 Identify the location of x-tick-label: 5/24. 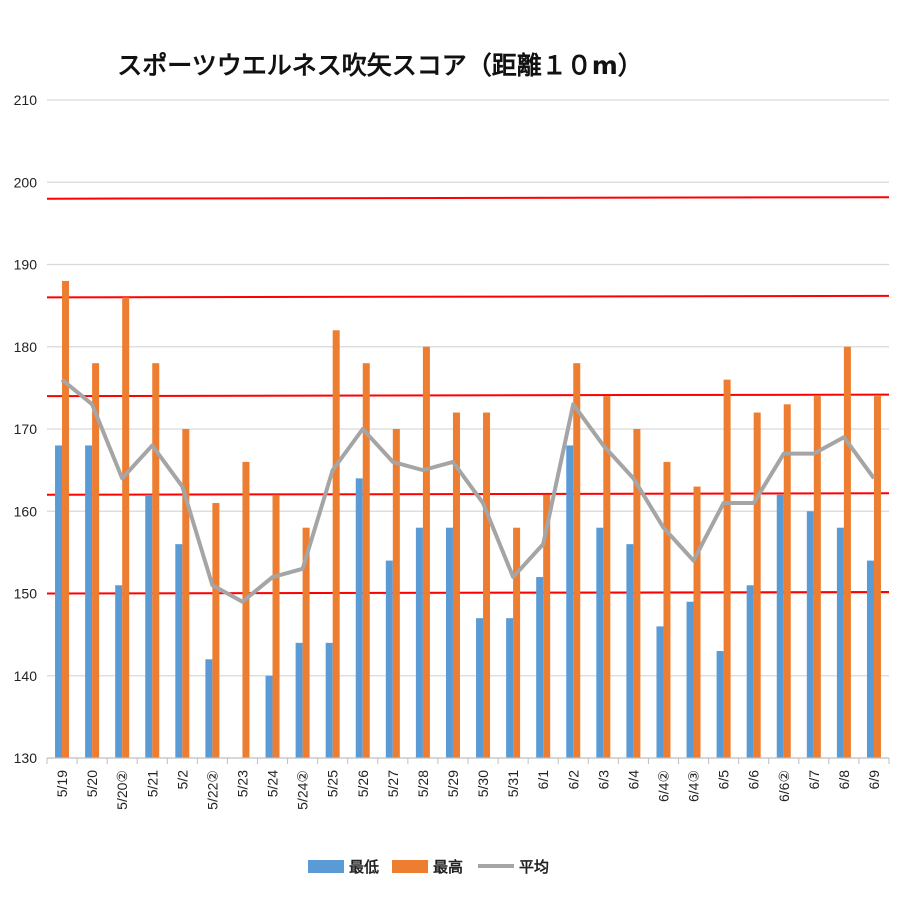
(273, 783).